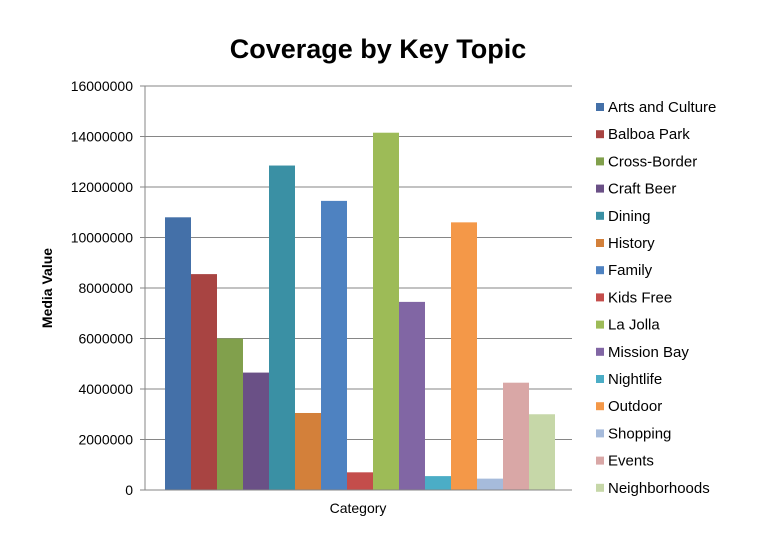 Image resolution: width=762 pixels, height=556 pixels. What do you see at coordinates (652, 161) in the screenshot?
I see `legend-label: Cross-Border` at bounding box center [652, 161].